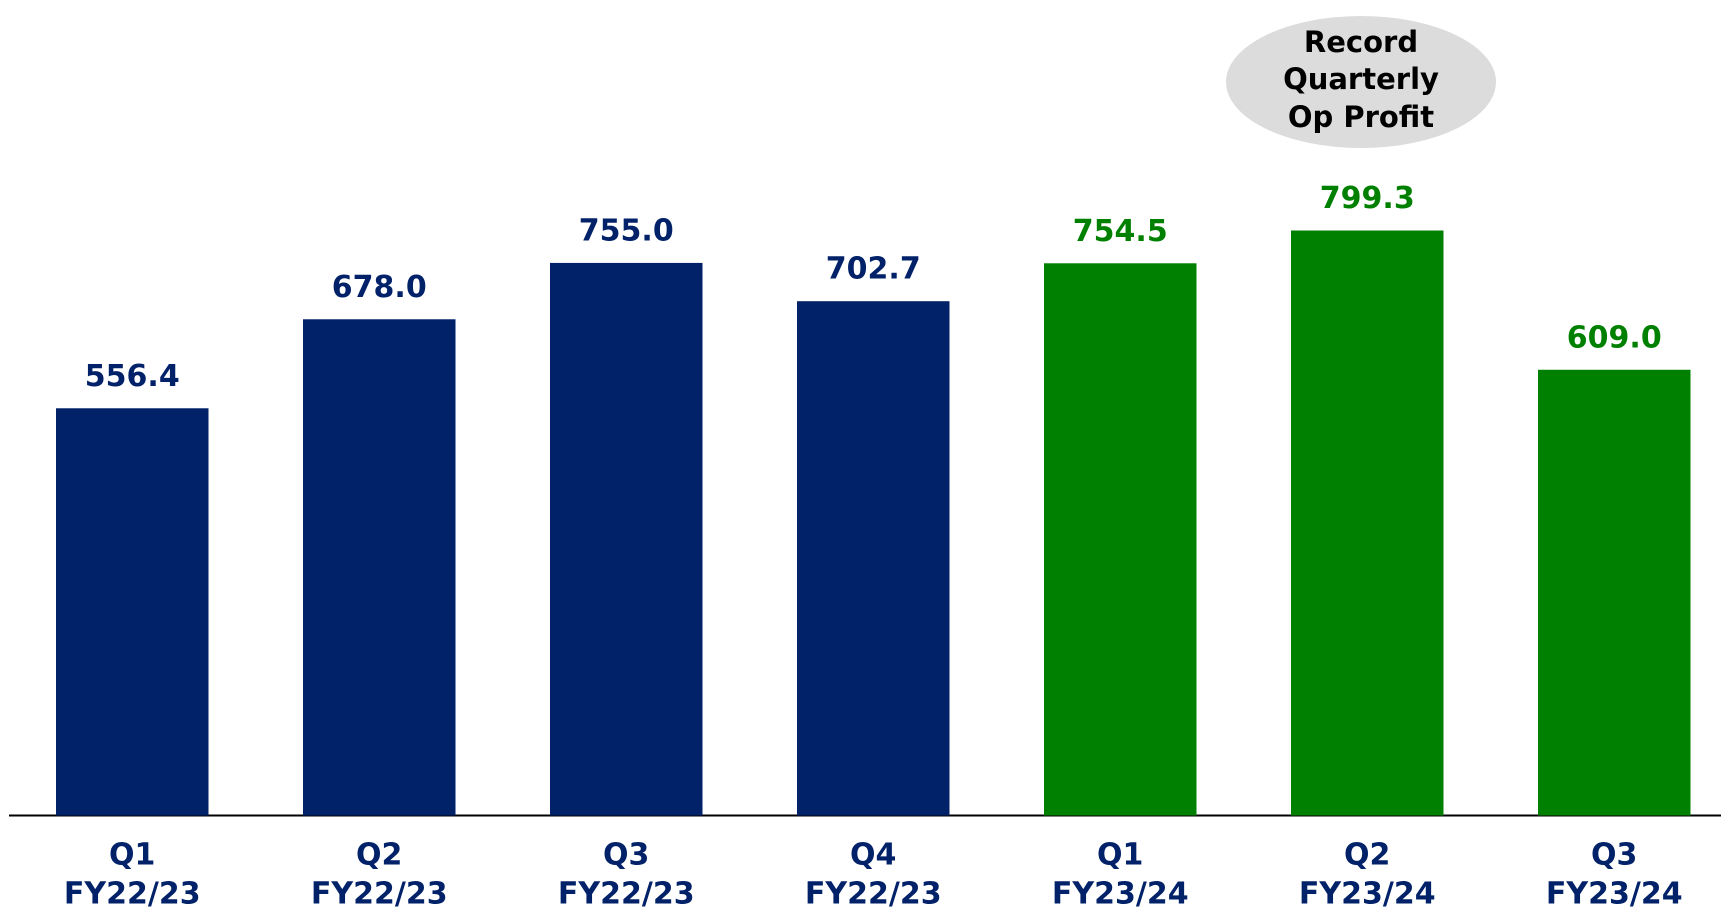  What do you see at coordinates (1361, 79) in the screenshot?
I see `annotation-text: Quarterly` at bounding box center [1361, 79].